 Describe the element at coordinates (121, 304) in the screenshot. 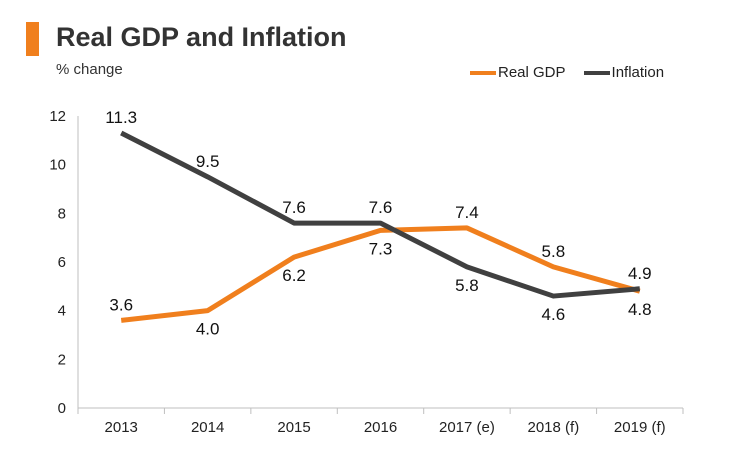

I see `data-label-real-gdp: 3.6` at that location.